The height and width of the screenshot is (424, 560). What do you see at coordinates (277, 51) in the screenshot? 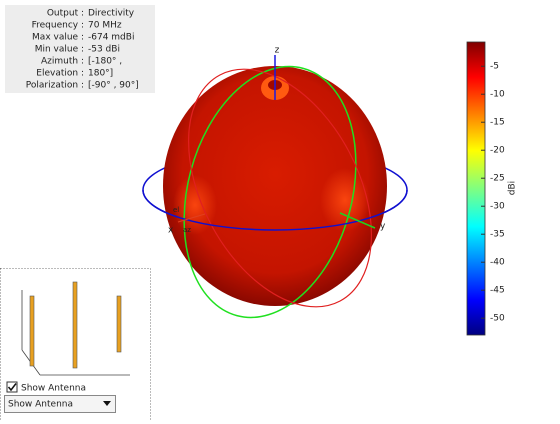
I see `axis-label: z` at bounding box center [277, 51].